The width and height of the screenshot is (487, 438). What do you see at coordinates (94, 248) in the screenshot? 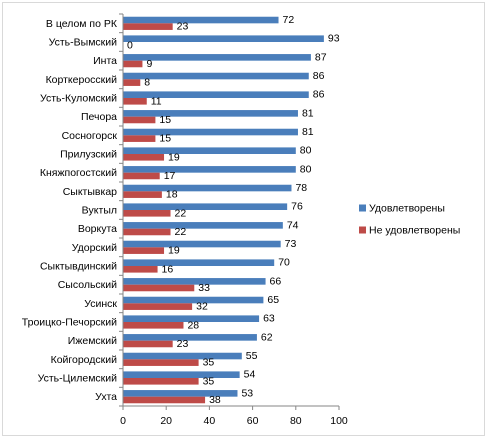
I see `category-label: Удорский` at bounding box center [94, 248].